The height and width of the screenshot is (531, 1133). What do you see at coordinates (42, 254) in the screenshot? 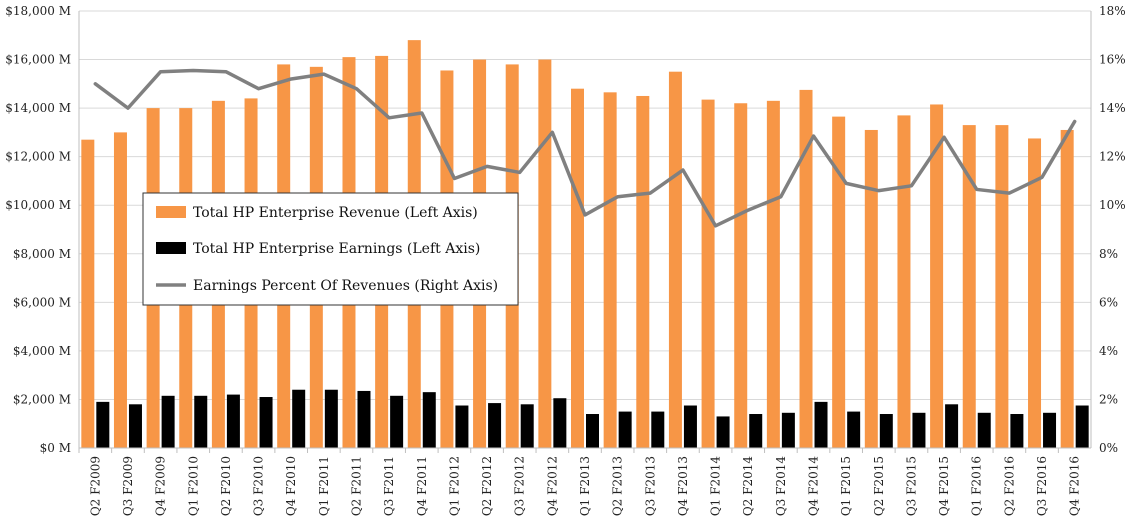
I see `y-left-tick-label: $8,000 M` at bounding box center [42, 254].